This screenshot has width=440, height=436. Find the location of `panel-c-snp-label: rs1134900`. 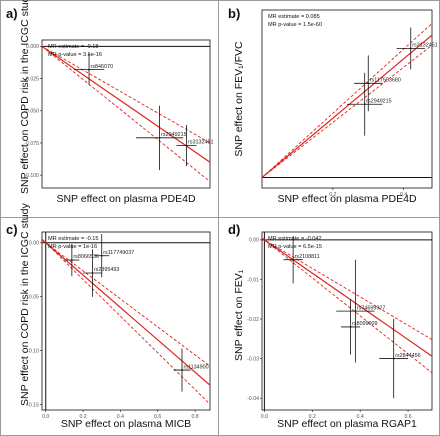

panel-c-snp-label: rs1134900 is located at coordinates (196, 367).